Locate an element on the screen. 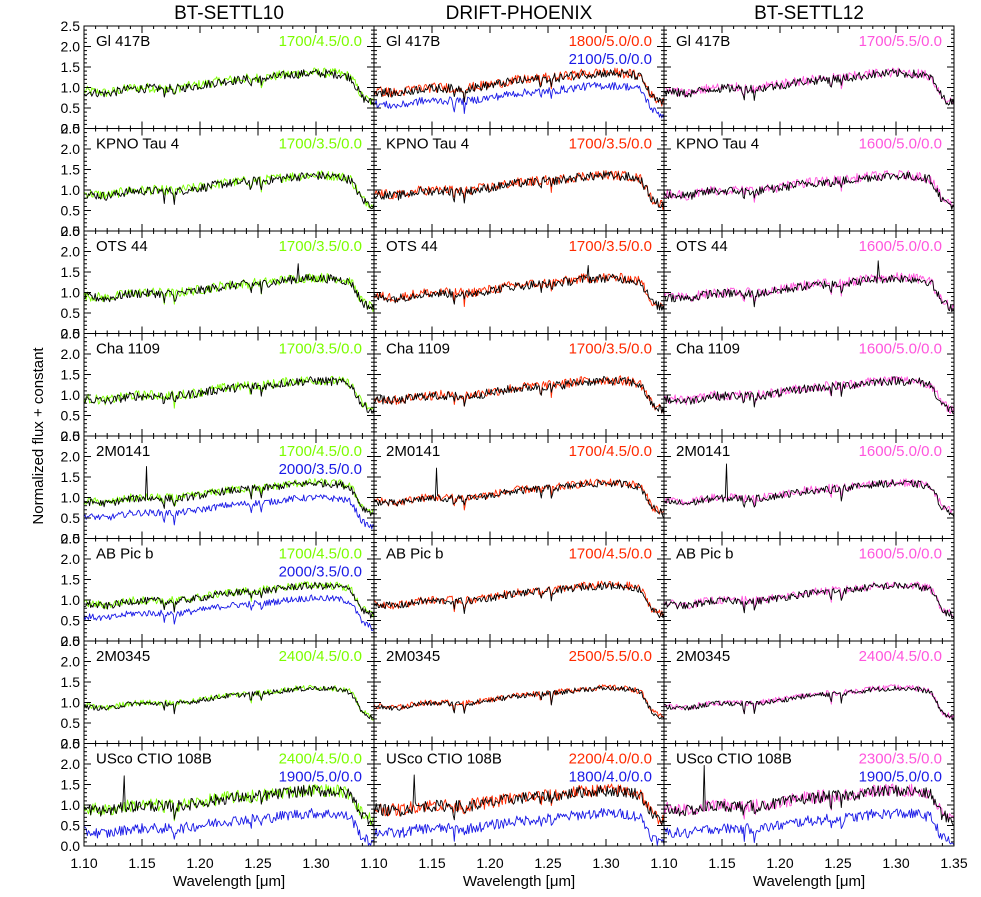 This screenshot has height=897, width=981. model-parameter-label: 2000/3.5/0.0 is located at coordinates (320, 469).